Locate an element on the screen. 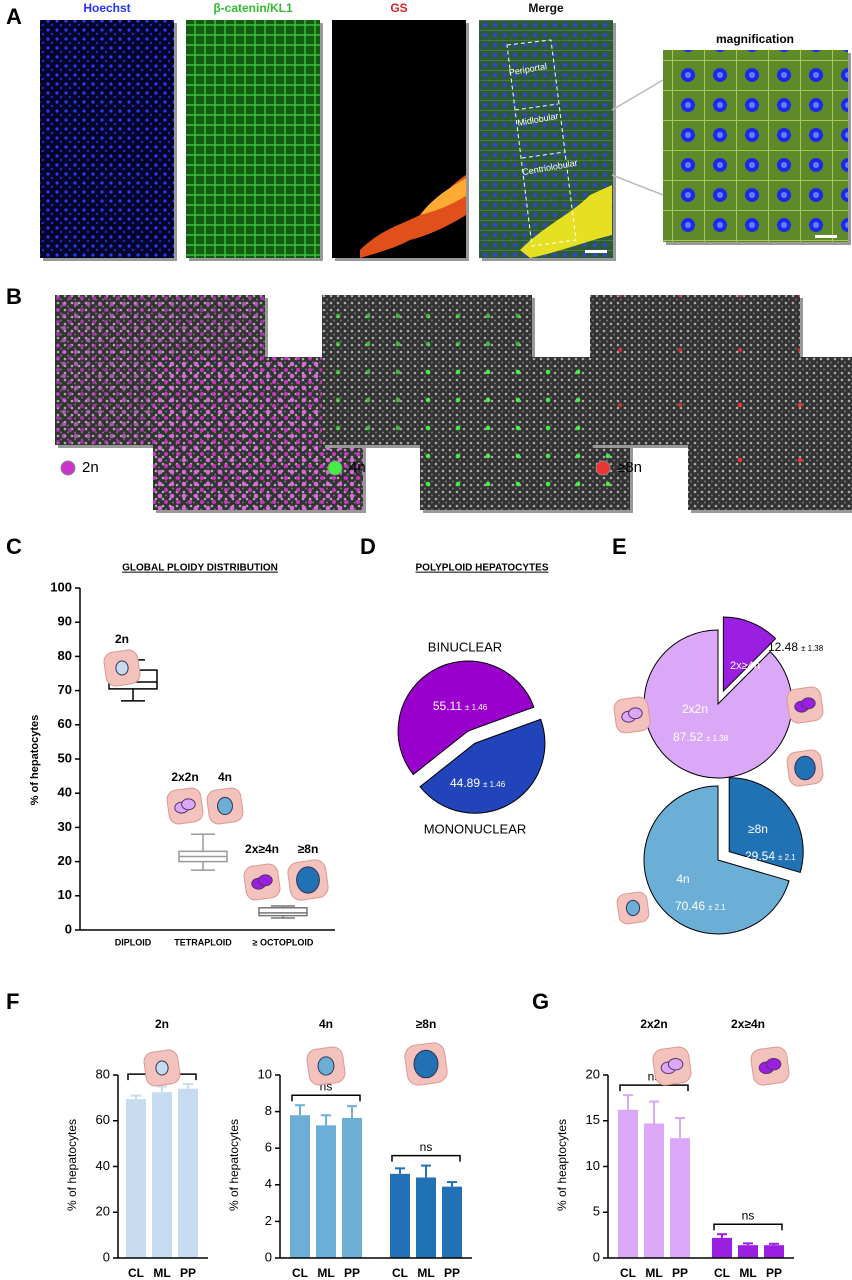  legend-label: 2n is located at coordinates (90, 467).